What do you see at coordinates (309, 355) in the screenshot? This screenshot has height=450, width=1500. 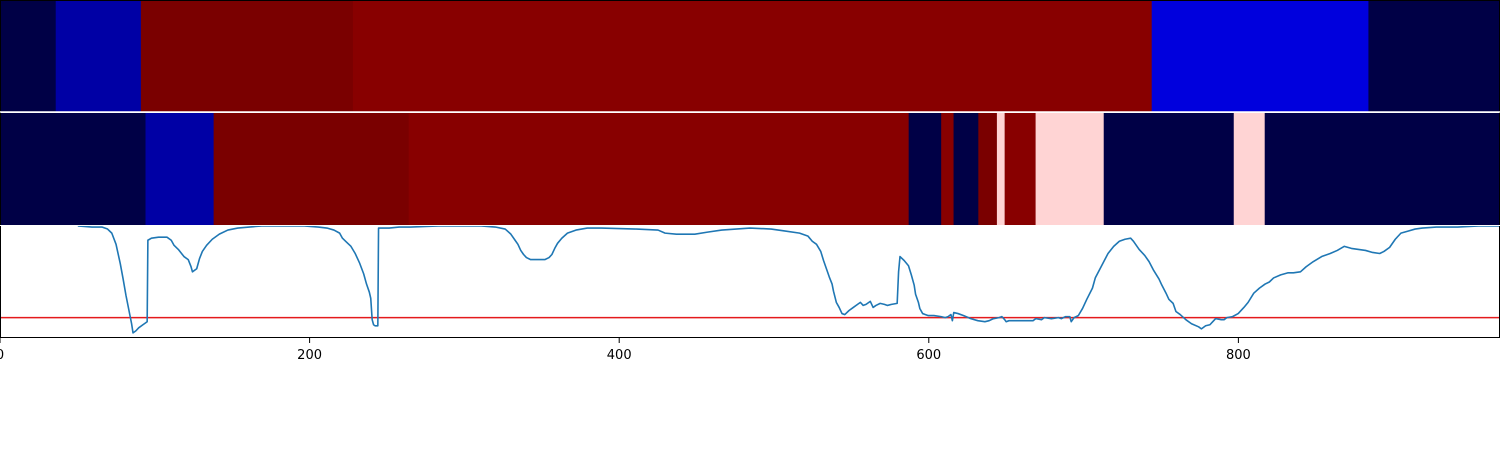 I see `x-tick-label-1: 200` at bounding box center [309, 355].